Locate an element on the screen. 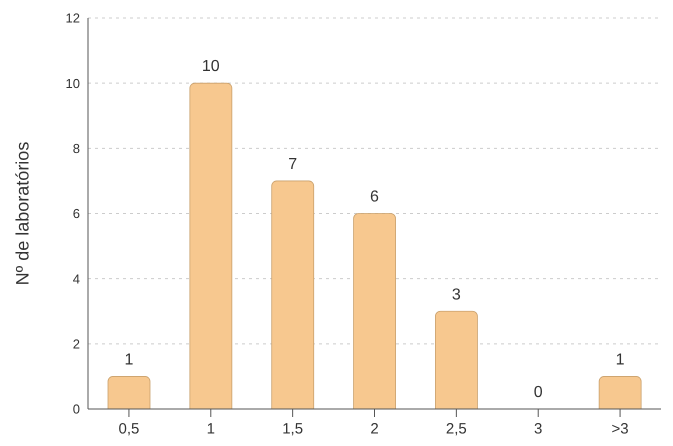 The height and width of the screenshot is (446, 673). x-tick-label: 3 is located at coordinates (538, 429).